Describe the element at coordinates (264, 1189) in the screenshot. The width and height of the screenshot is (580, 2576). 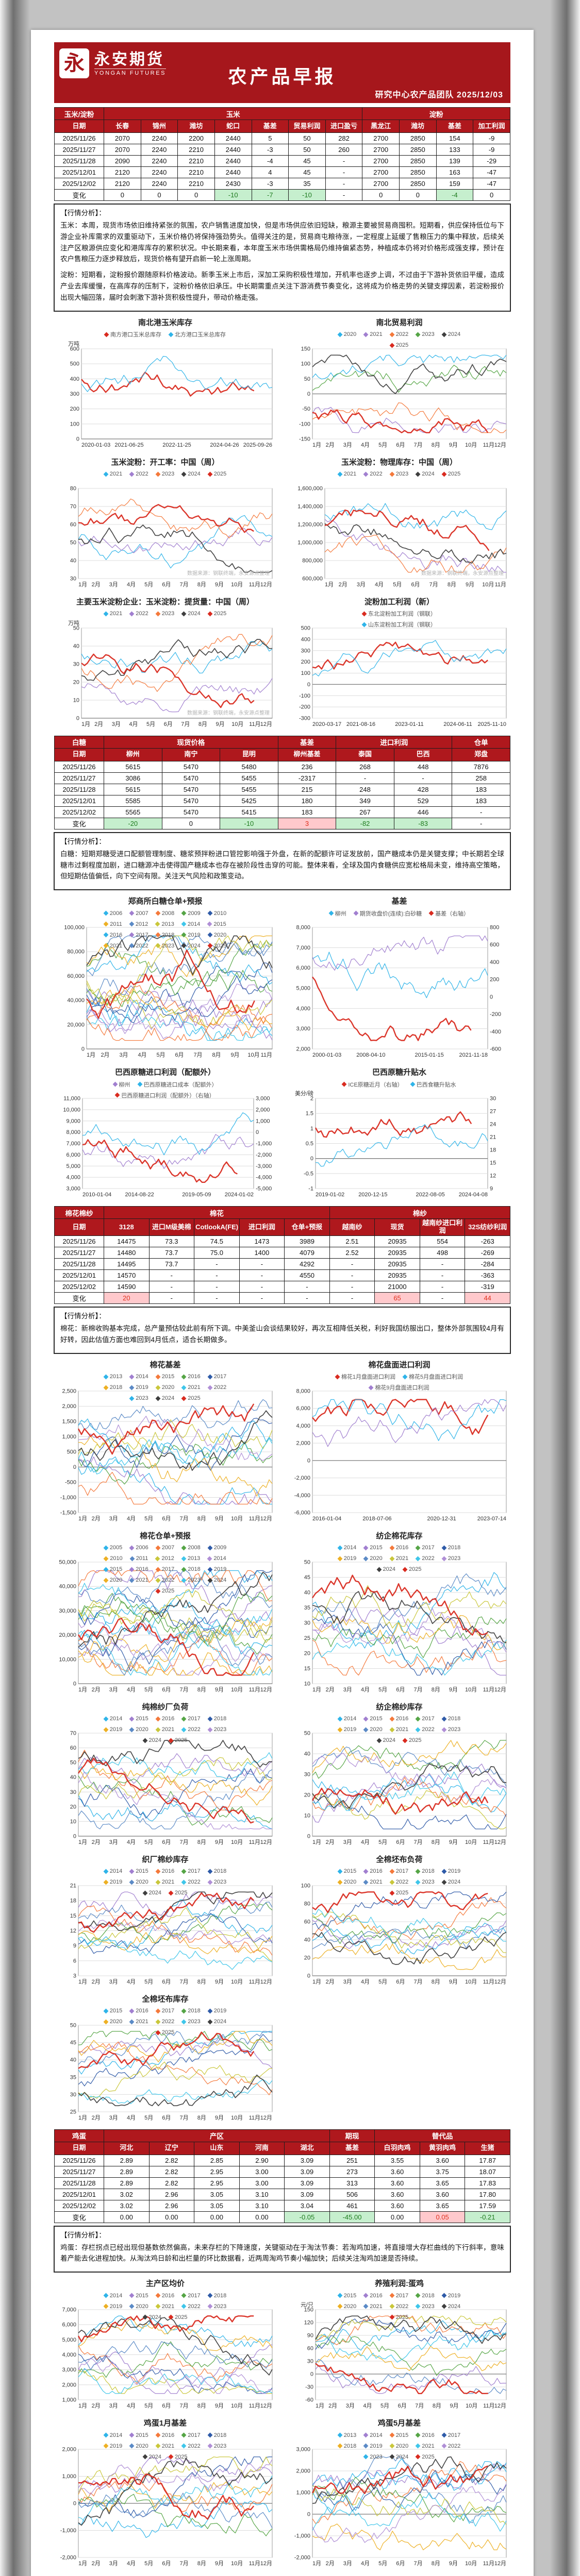
I see `svg-text: -5,000` at that location.